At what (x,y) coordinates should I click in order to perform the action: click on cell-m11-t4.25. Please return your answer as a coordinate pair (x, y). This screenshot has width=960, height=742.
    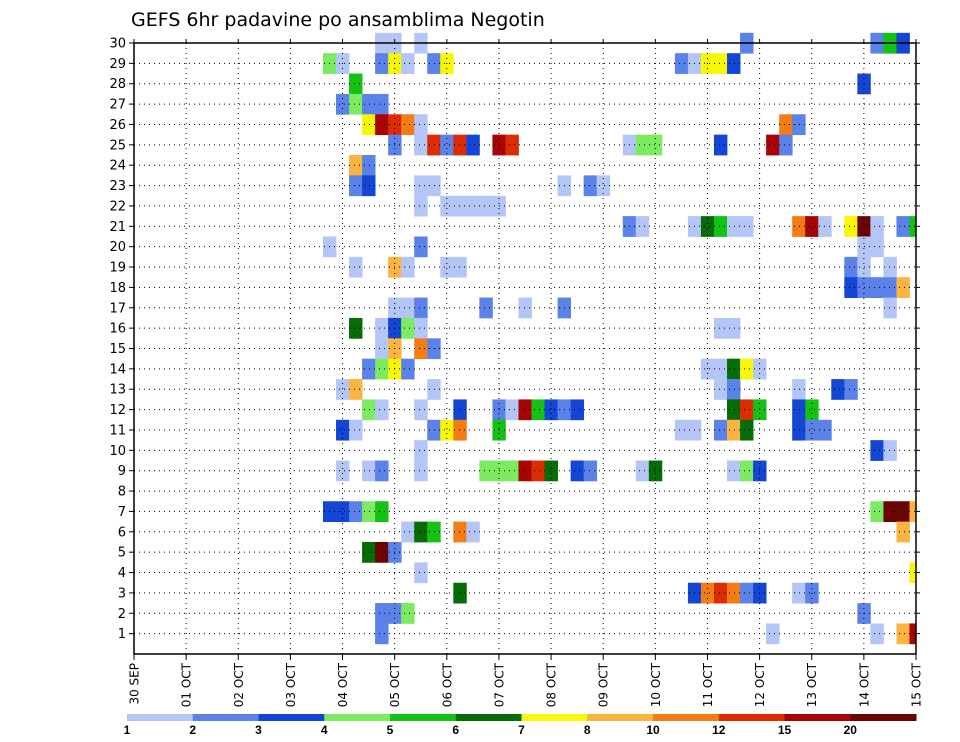
    Looking at the image, I should click on (356, 430).